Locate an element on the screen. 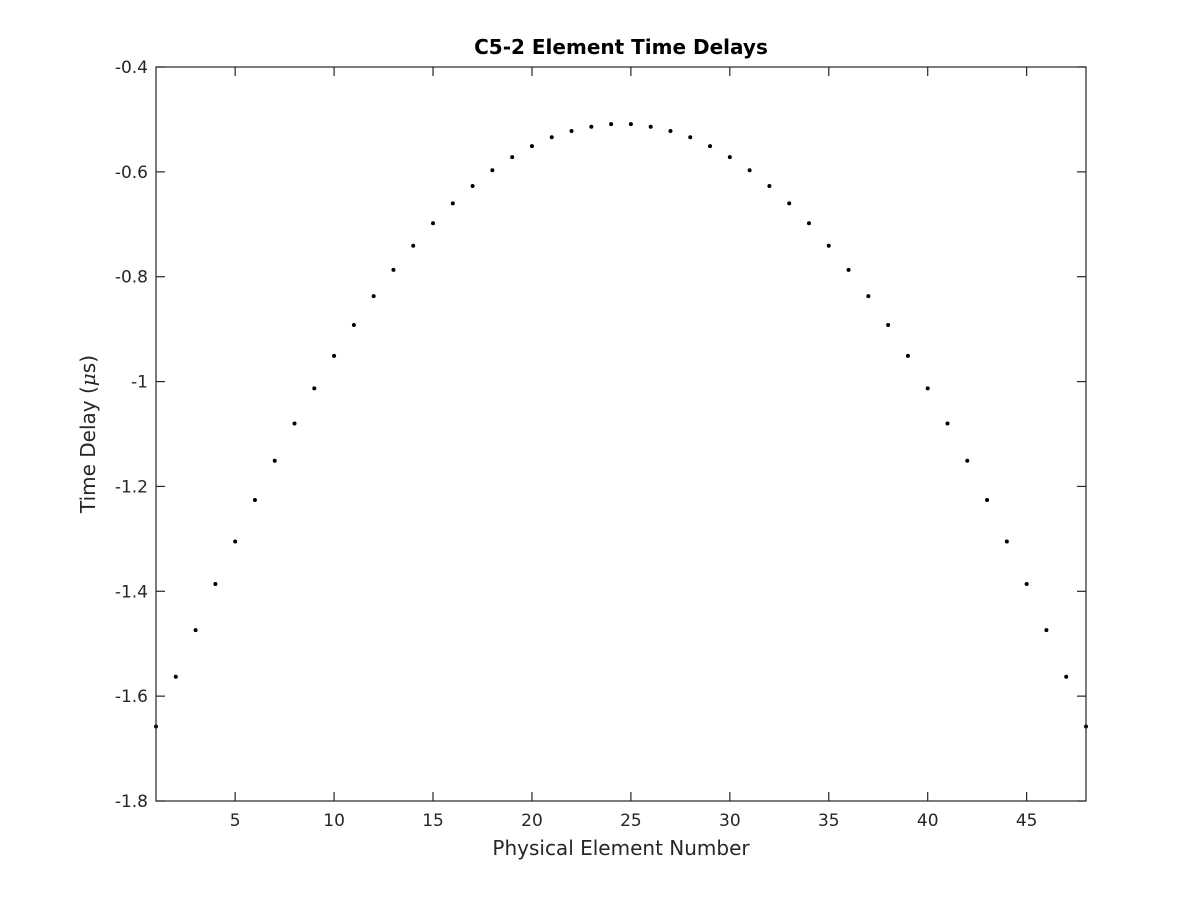 This screenshot has width=1200, height=900. y-tick-label: -1.4 is located at coordinates (131, 592).